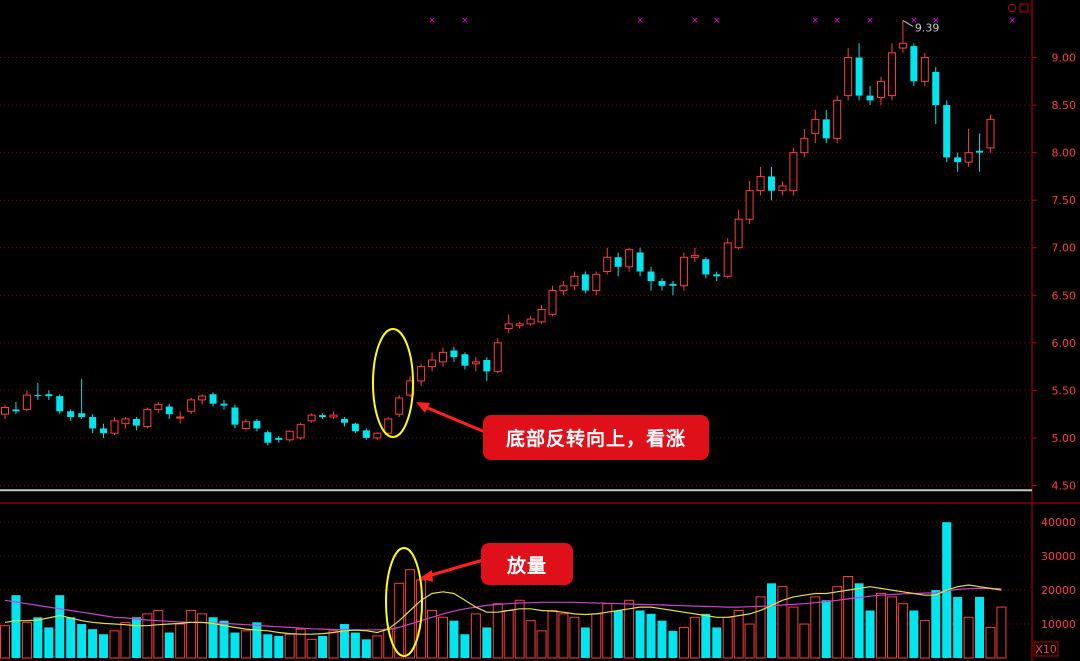 This screenshot has width=1080, height=661. What do you see at coordinates (1064, 438) in the screenshot?
I see `price-tick-label: 5.00` at bounding box center [1064, 438].